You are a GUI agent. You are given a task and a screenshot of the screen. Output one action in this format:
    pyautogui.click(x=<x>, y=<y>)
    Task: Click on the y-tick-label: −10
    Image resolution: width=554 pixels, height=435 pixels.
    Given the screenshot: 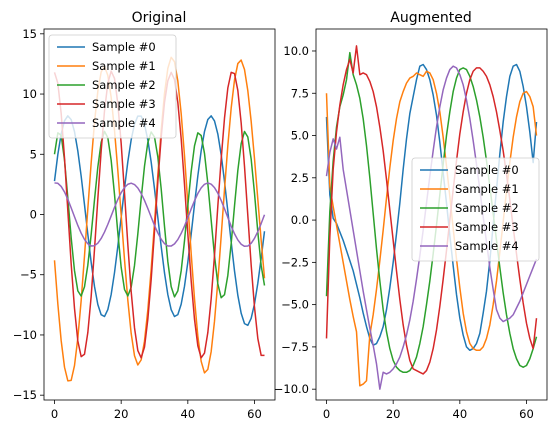 What is the action you would take?
    pyautogui.click(x=25, y=335)
    